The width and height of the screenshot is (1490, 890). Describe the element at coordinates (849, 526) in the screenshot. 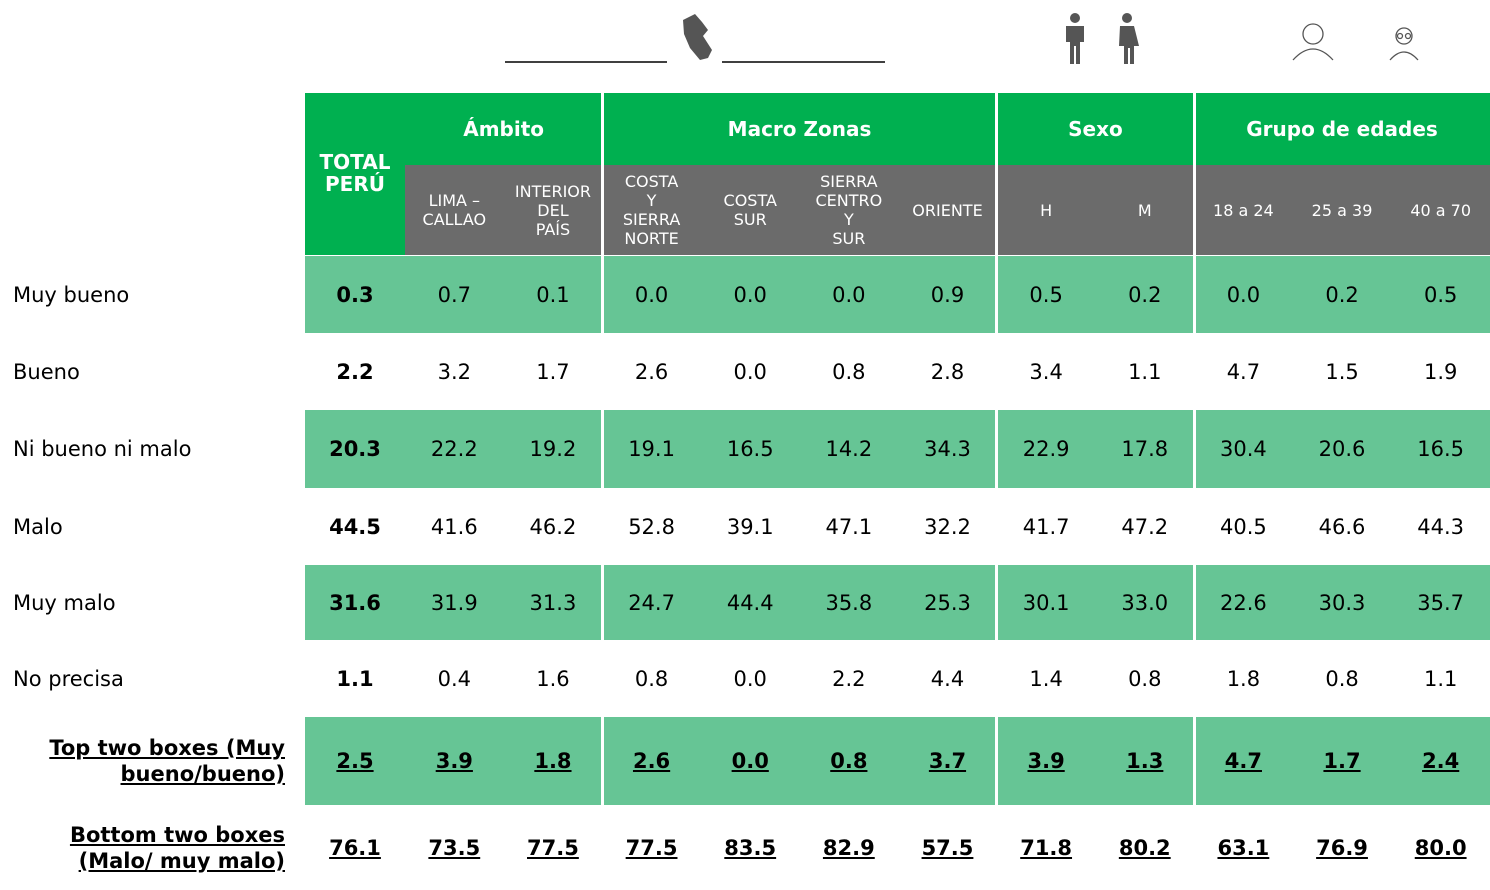

I see `cell-value: 47.1` at that location.